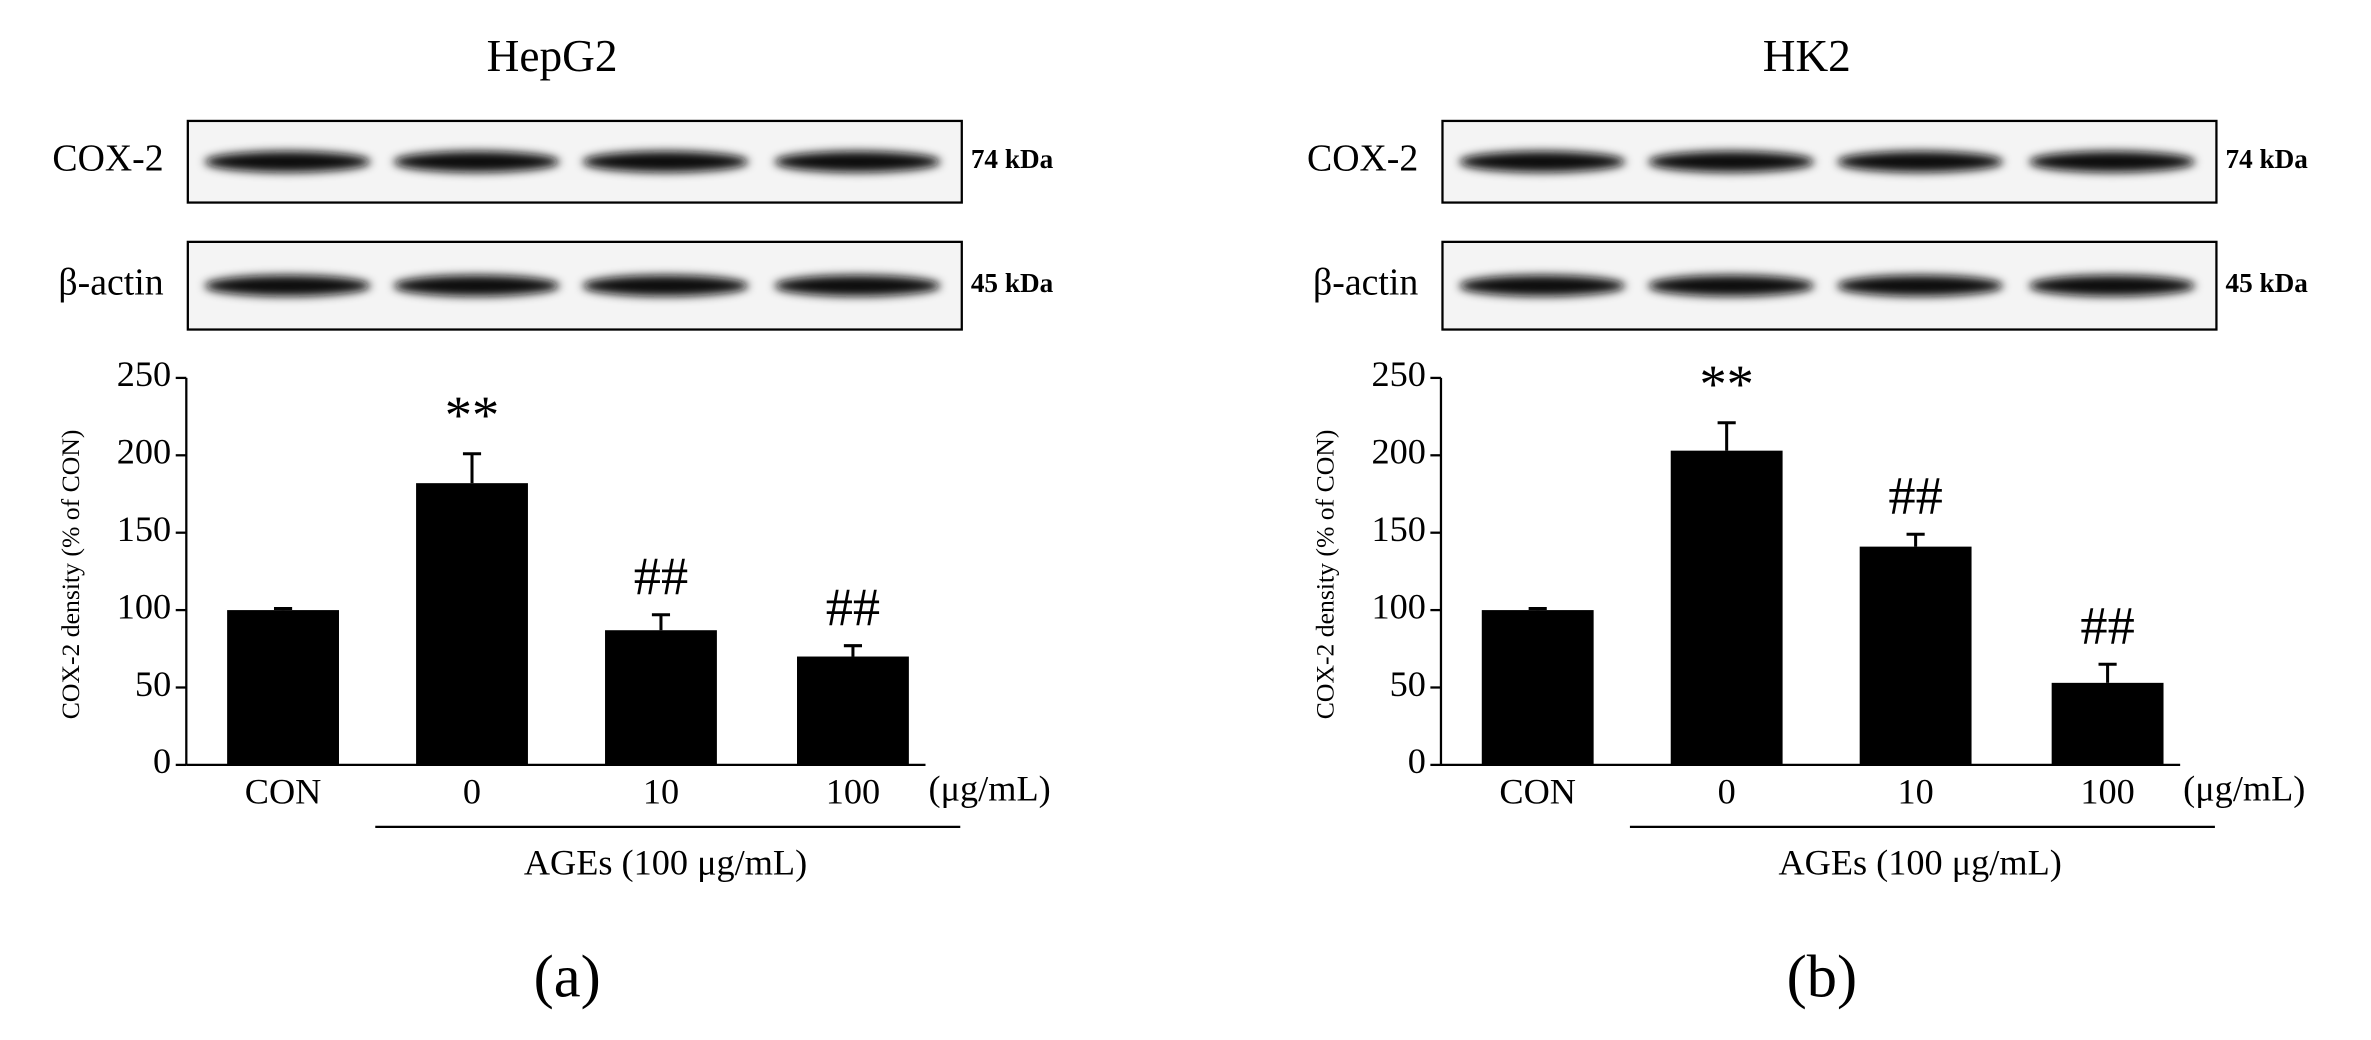 The image size is (2371, 1040). Describe the element at coordinates (552, 56) in the screenshot. I see `panel-title: HepG2` at that location.